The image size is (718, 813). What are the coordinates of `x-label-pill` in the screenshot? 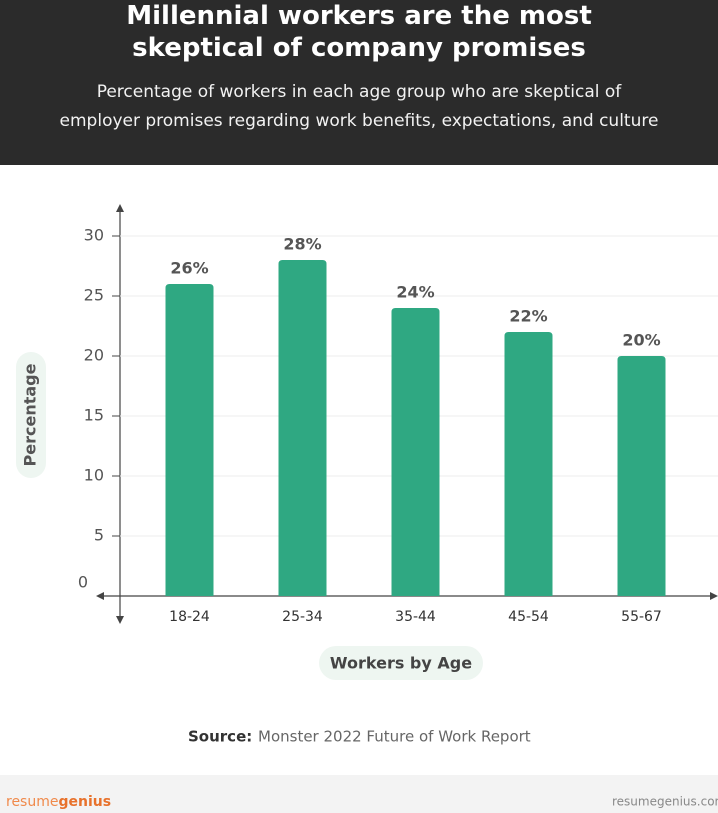 It's located at (401, 663).